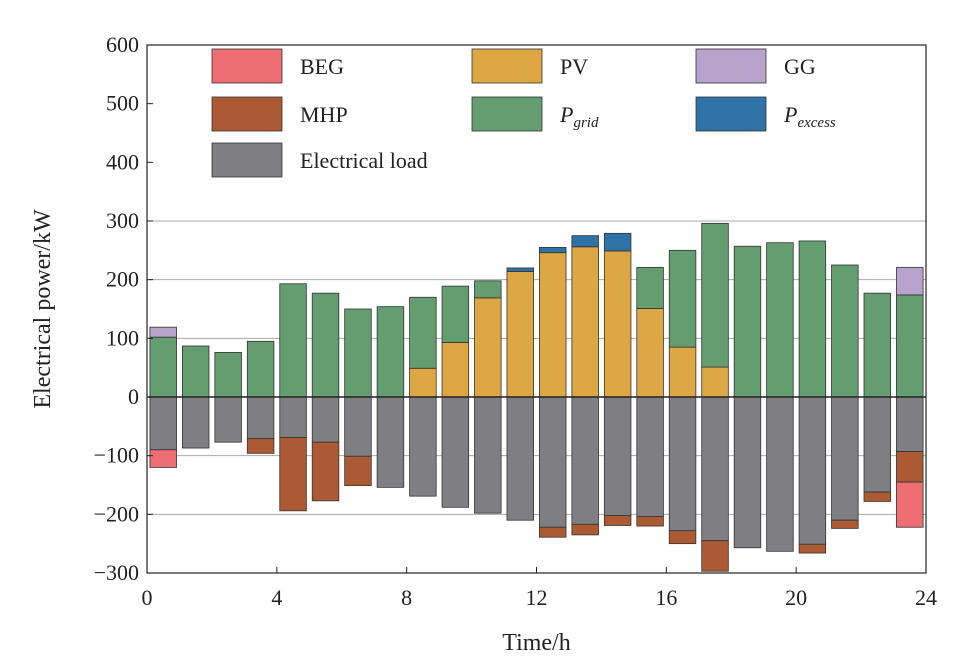 The image size is (977, 660). What do you see at coordinates (796, 597) in the screenshot?
I see `x-tick-label: 20` at bounding box center [796, 597].